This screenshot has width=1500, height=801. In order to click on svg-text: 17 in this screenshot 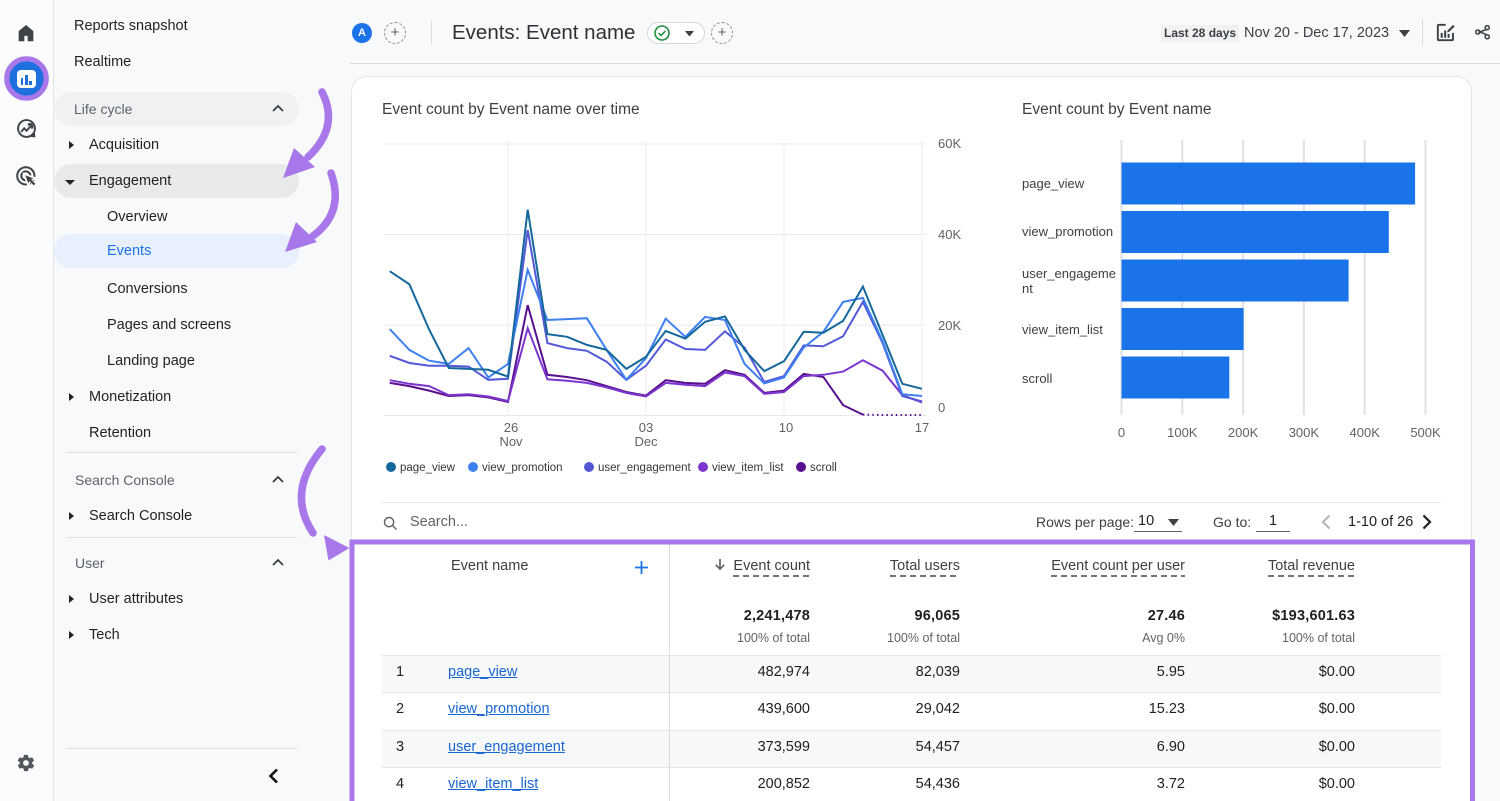, I will do `click(922, 427)`.